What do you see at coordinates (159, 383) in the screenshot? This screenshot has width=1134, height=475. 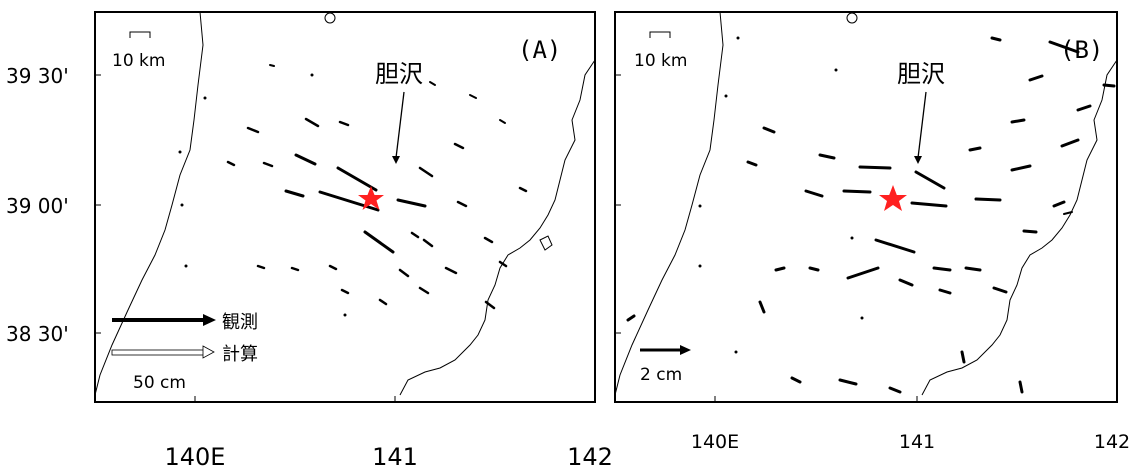 I see `legend-vector-scale-label: 50 cm` at bounding box center [159, 383].